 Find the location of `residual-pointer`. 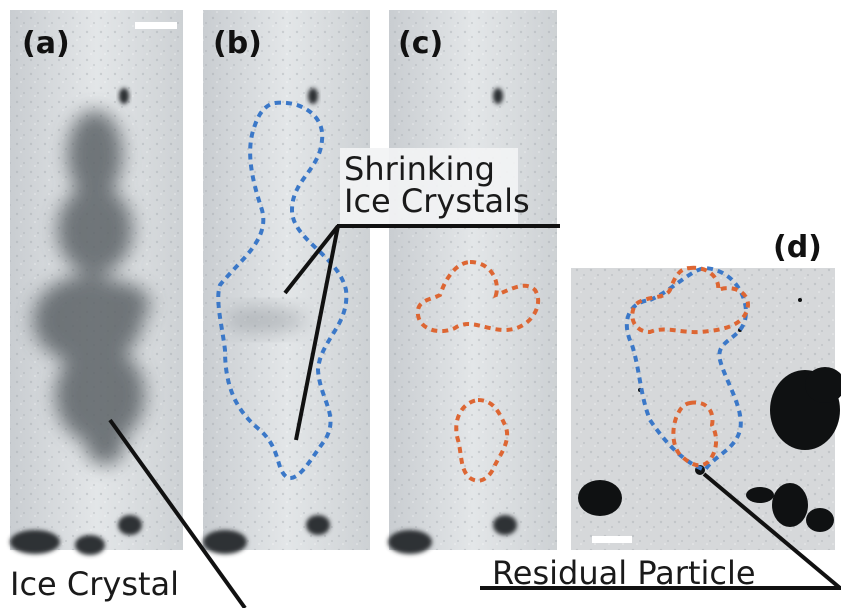

residual-pointer is located at coordinates (771, 531).